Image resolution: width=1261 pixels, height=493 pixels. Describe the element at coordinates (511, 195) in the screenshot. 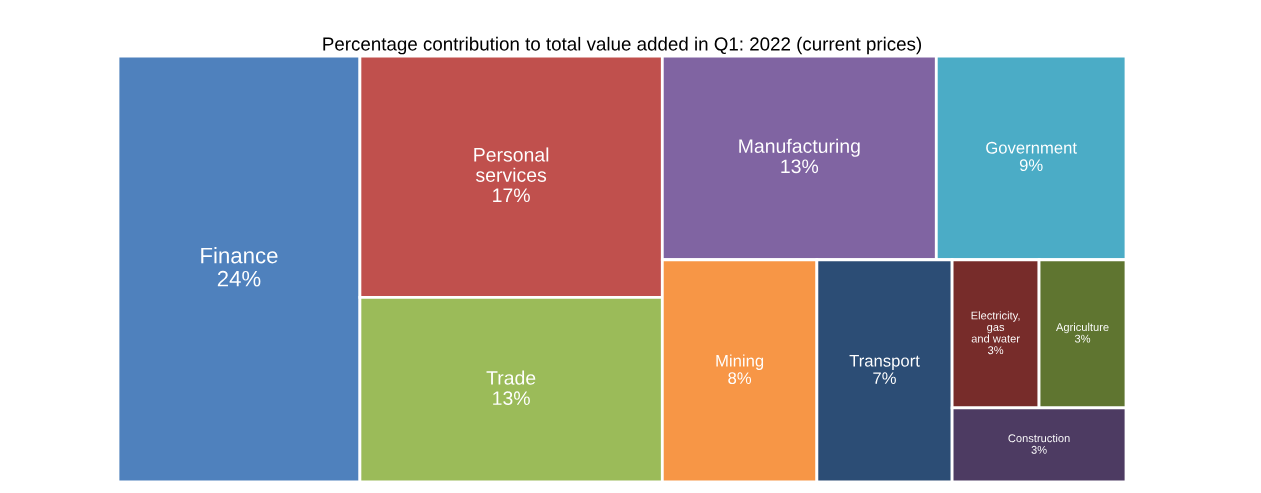

I see `data-label: 17%` at that location.